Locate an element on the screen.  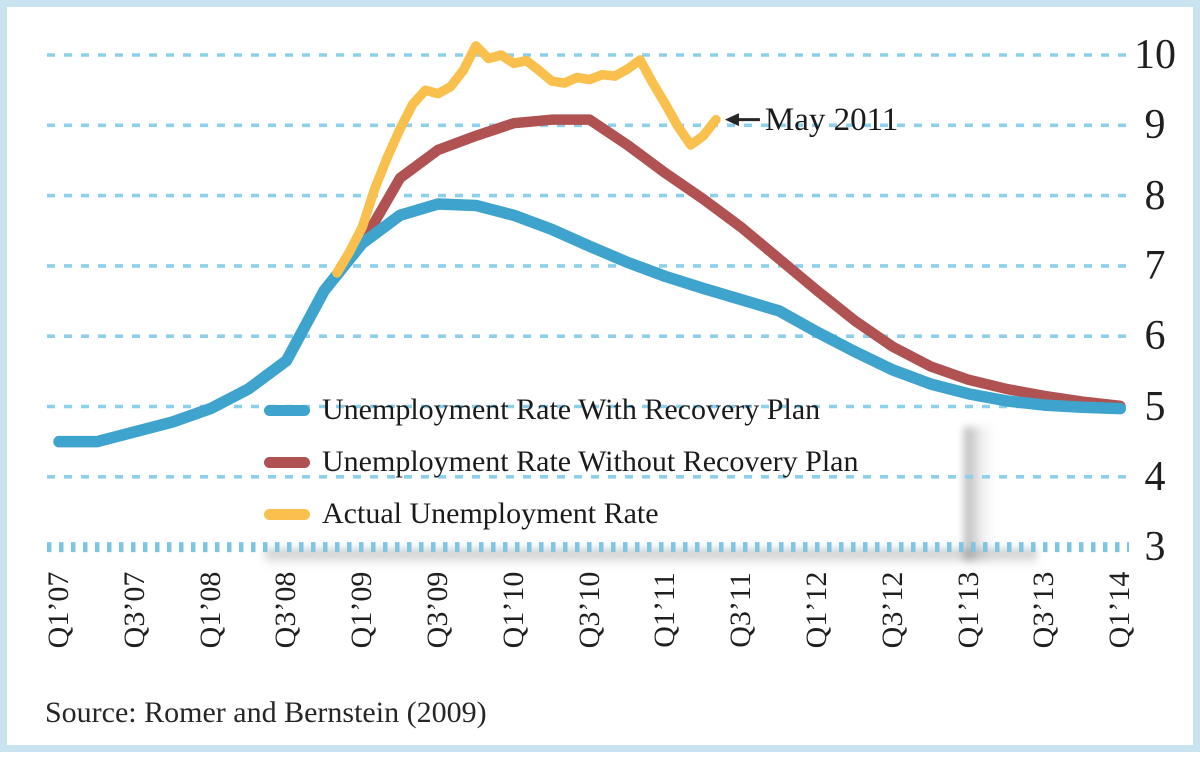
y-tick-label-4: 4 is located at coordinates (1155, 476).